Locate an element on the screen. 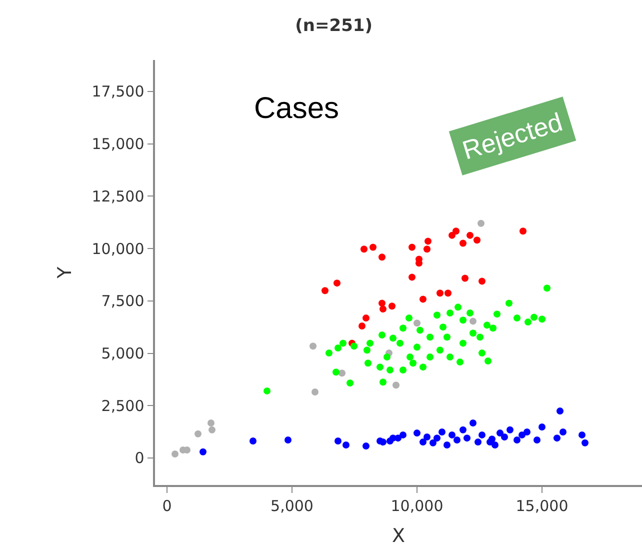 This screenshot has width=642, height=556. y-tick-label: 0 is located at coordinates (139, 458).